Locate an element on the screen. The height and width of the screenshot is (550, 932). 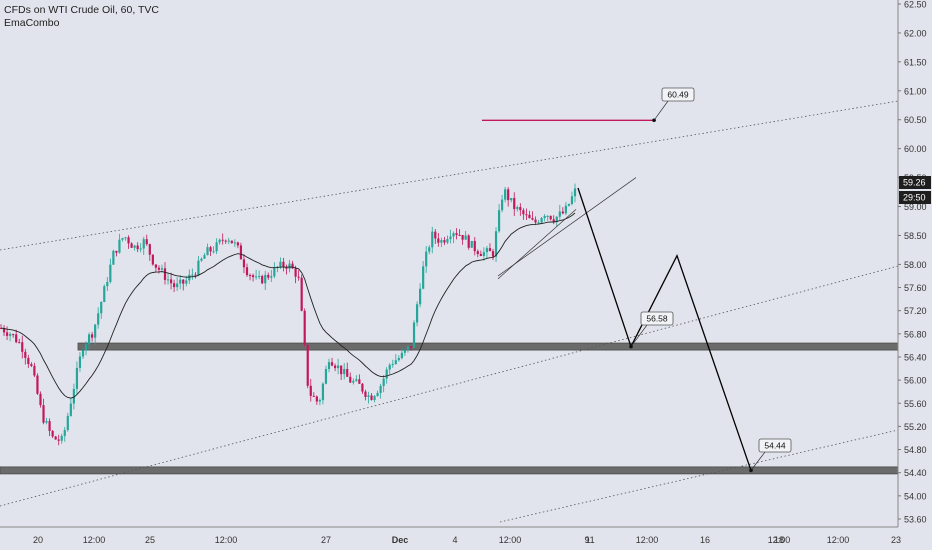
time-tick-label: 4 is located at coordinates (454, 540).